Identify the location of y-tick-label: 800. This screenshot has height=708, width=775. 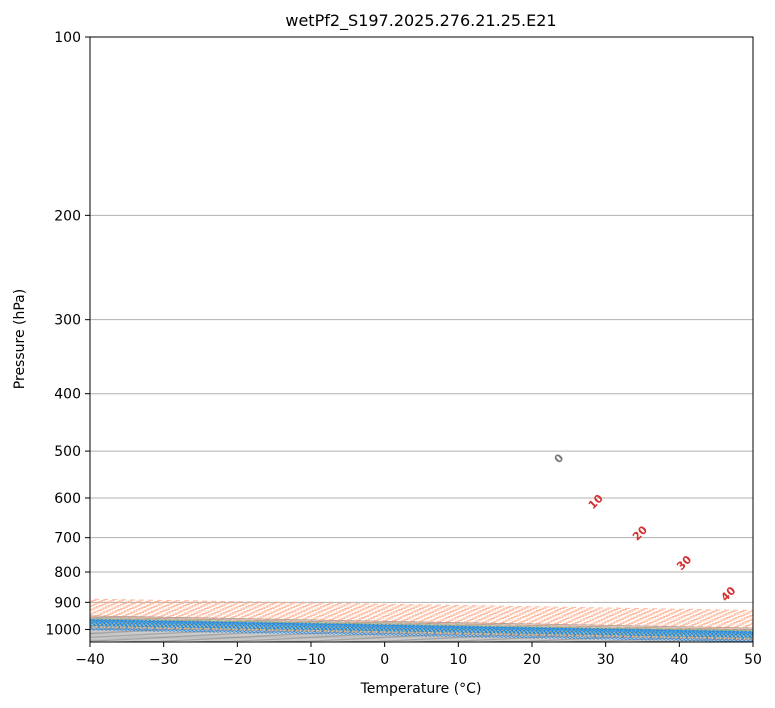
(67, 573).